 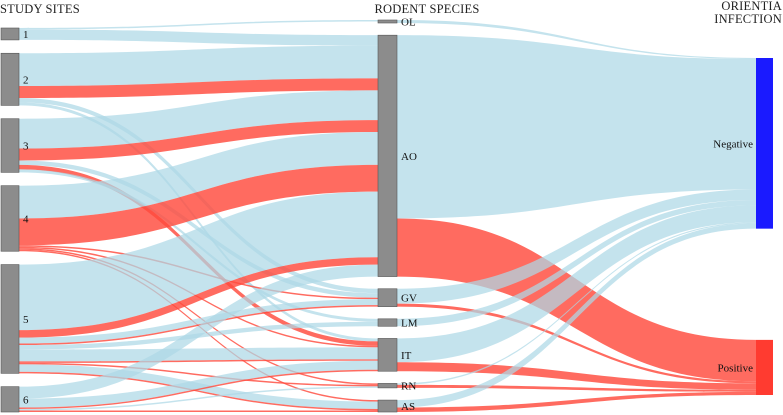 What do you see at coordinates (764, 143) in the screenshot?
I see `node-infection-negative` at bounding box center [764, 143].